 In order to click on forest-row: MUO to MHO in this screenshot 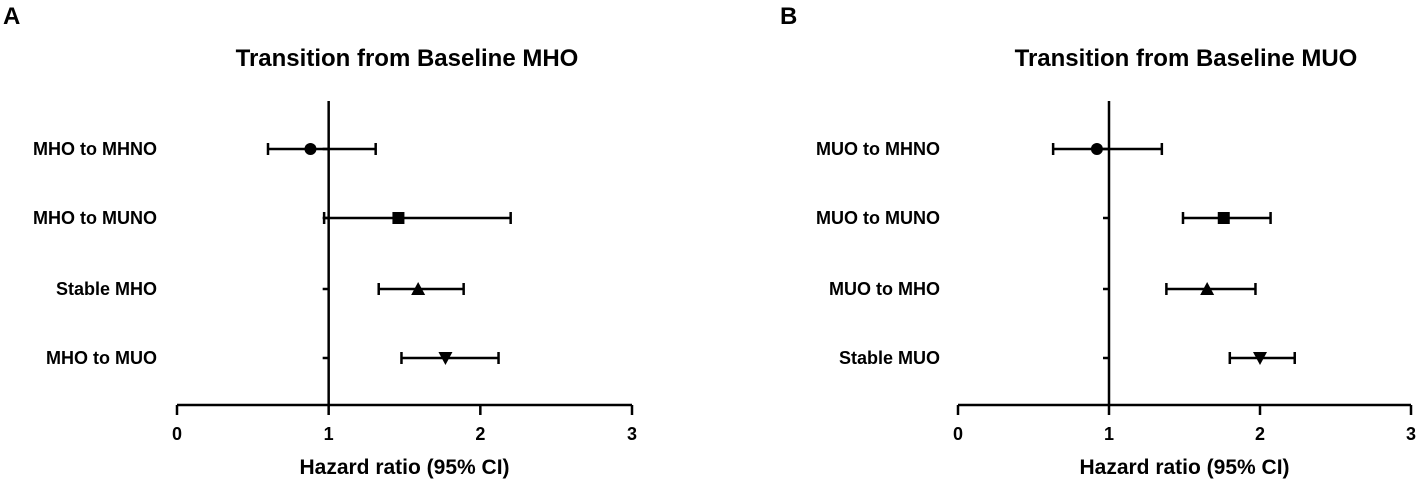, I will do `click(1043, 289)`.